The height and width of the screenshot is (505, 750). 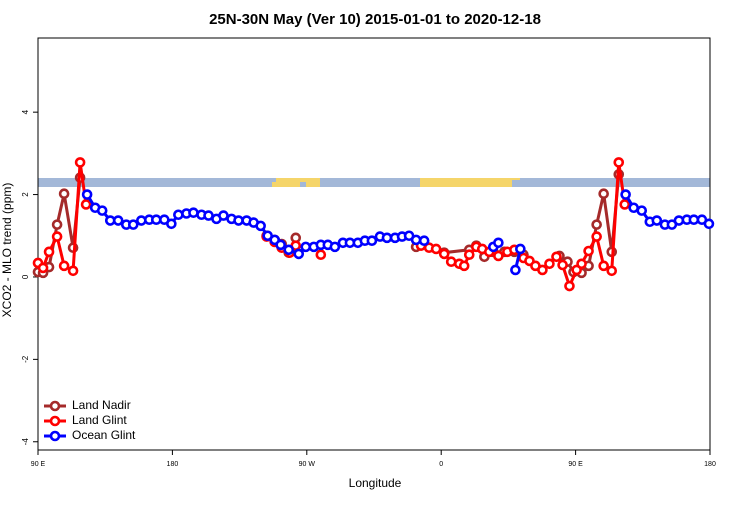 What do you see at coordinates (104, 435) in the screenshot?
I see `legend-label: Ocean Glint` at bounding box center [104, 435].